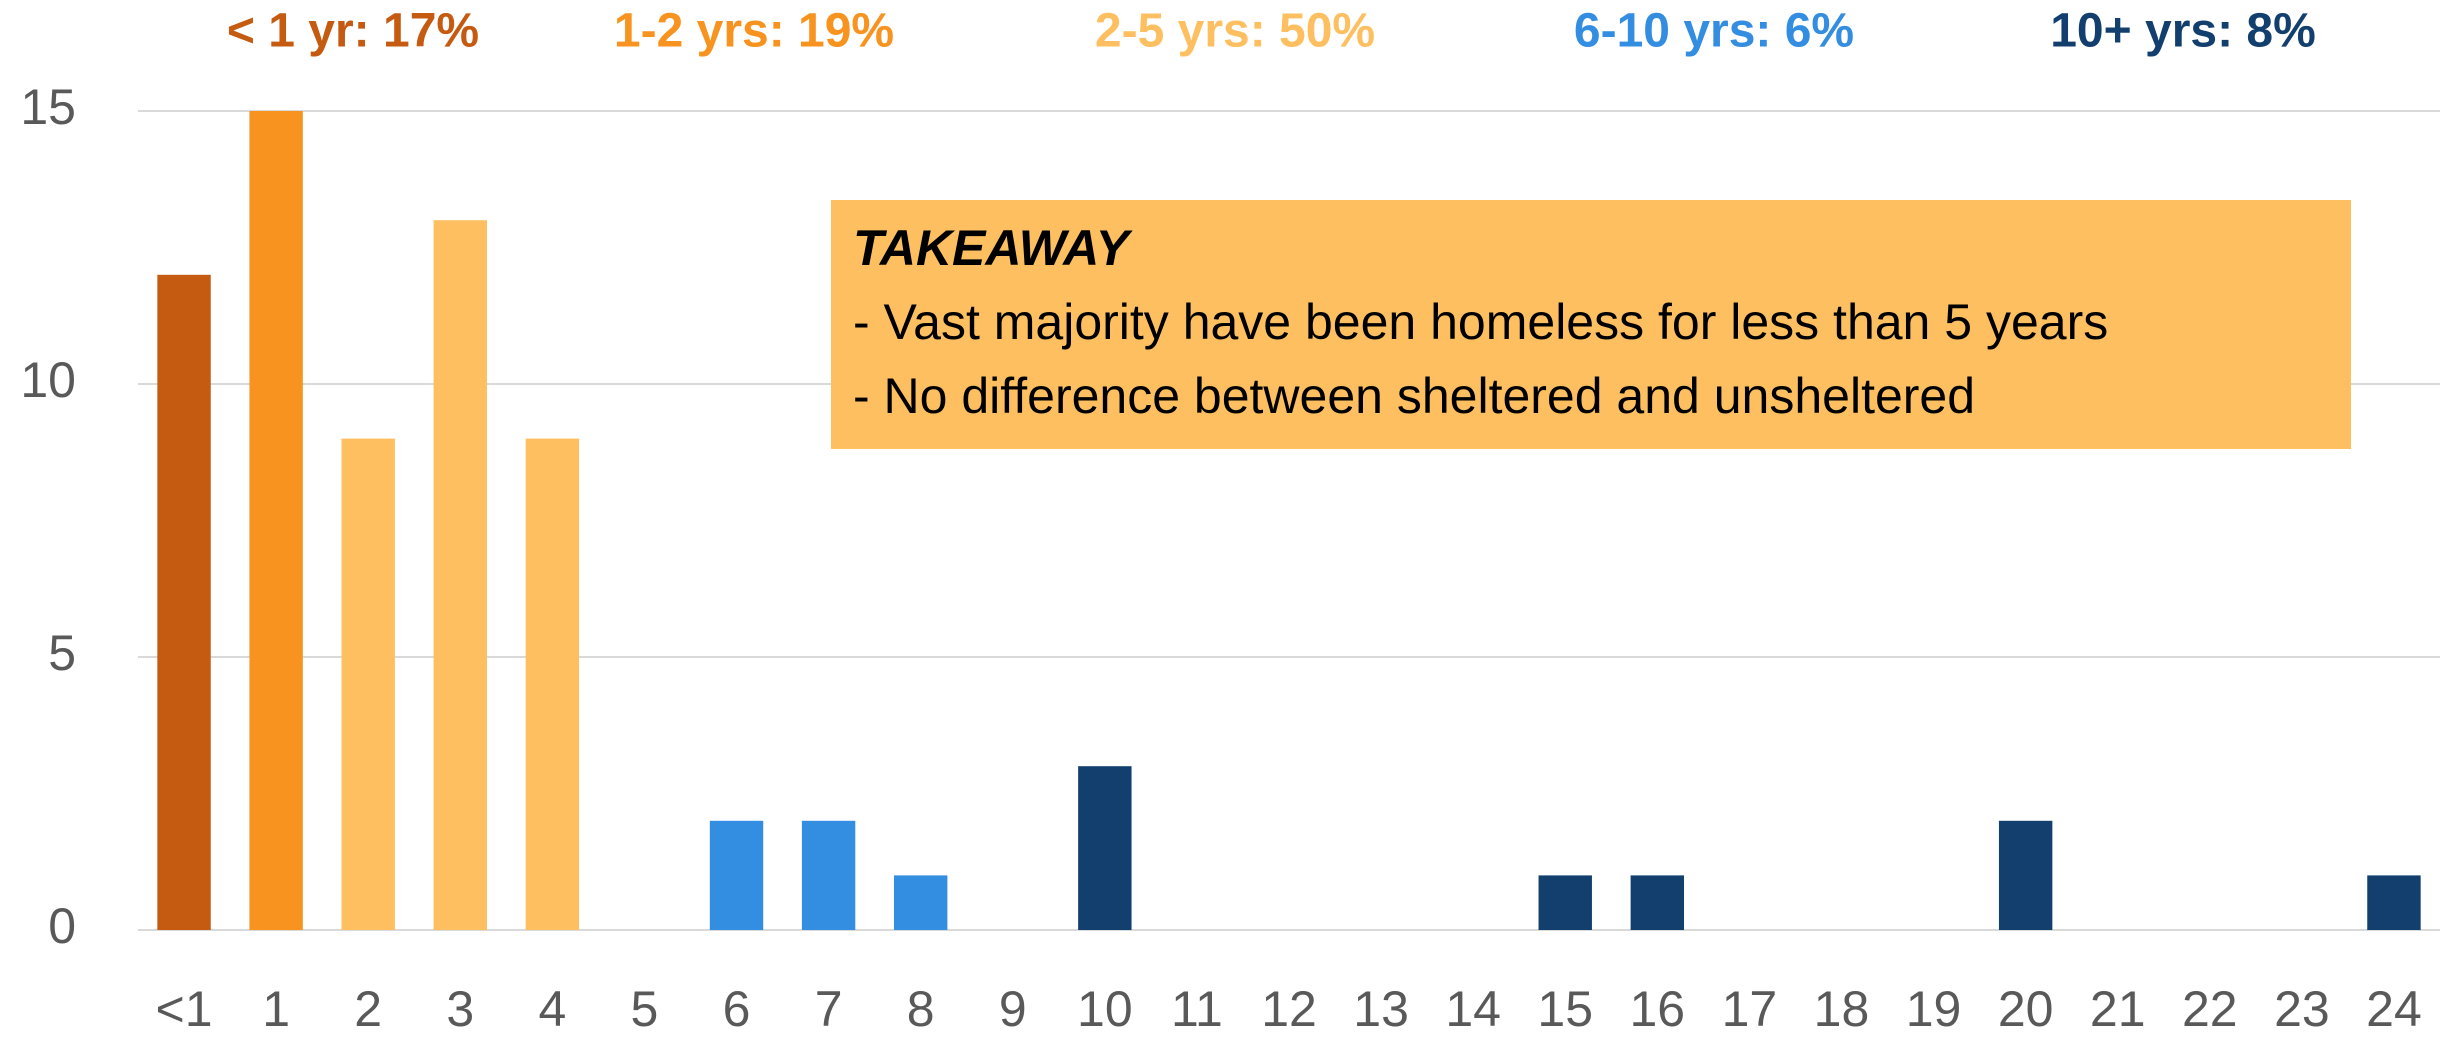 The width and height of the screenshot is (2463, 1061). What do you see at coordinates (1842, 1009) in the screenshot?
I see `x-tick-label: 18` at bounding box center [1842, 1009].